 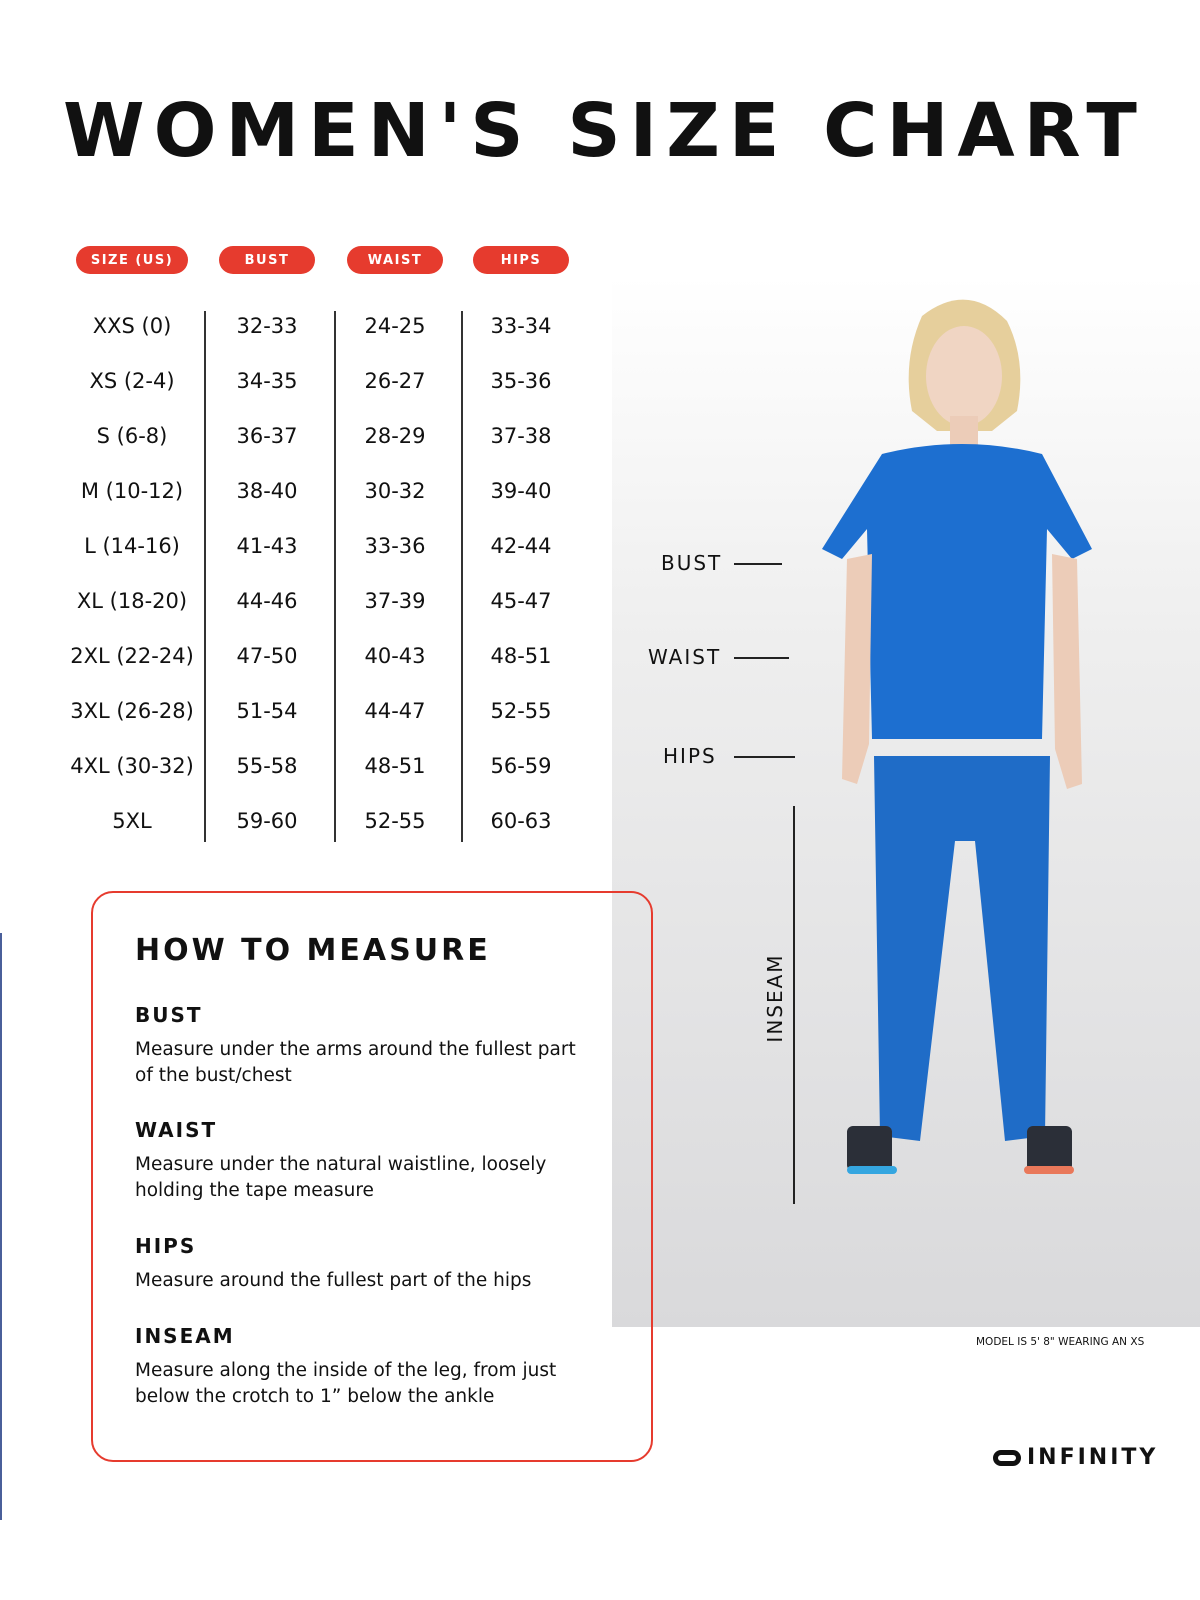 What do you see at coordinates (267, 260) in the screenshot?
I see `column-header-bust: BUST` at bounding box center [267, 260].